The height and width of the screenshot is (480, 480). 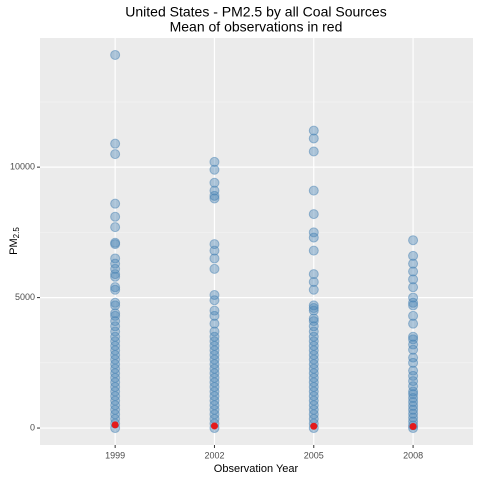 I want to click on y-axis-title: PM2.5, so click(x=14, y=241).